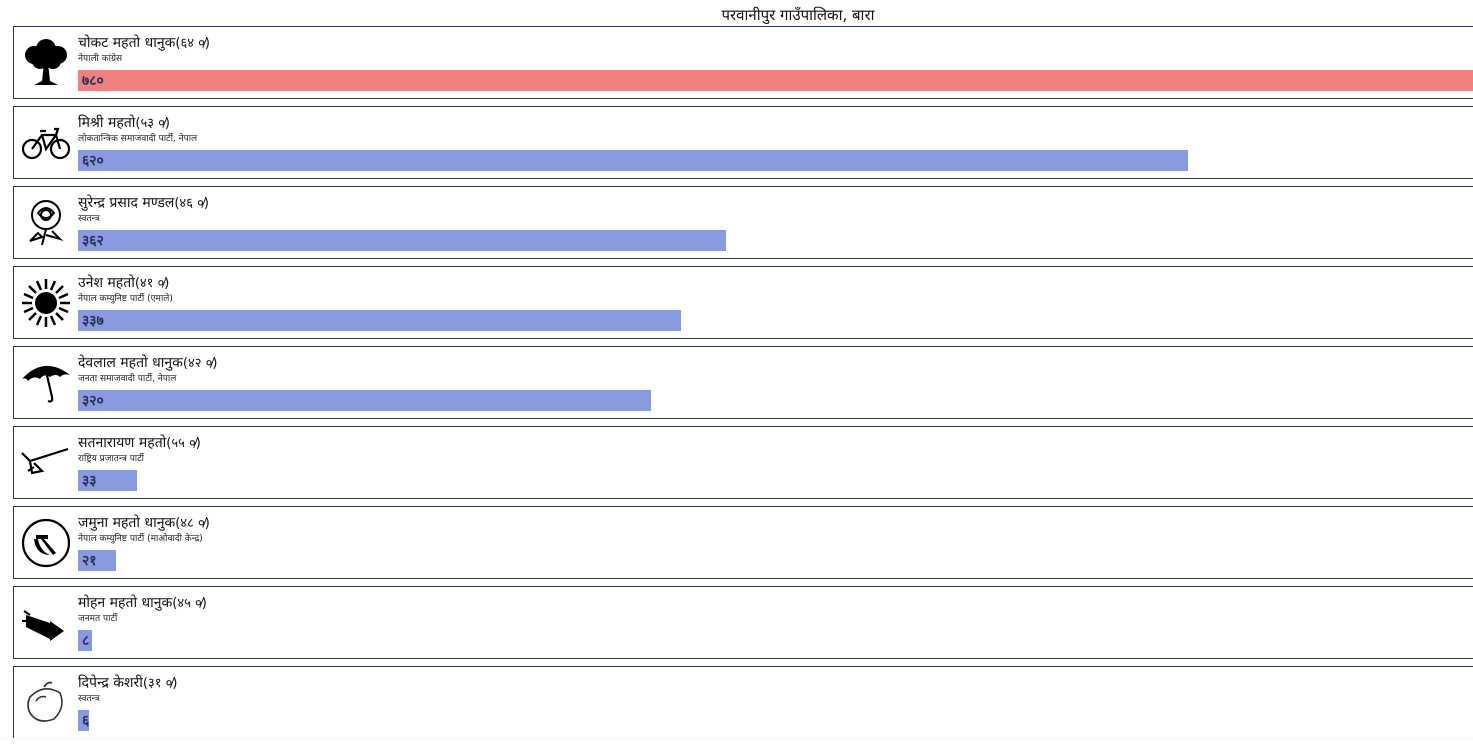 The image size is (1473, 746). I want to click on candidate-age: (३१ ०̸), so click(160, 683).